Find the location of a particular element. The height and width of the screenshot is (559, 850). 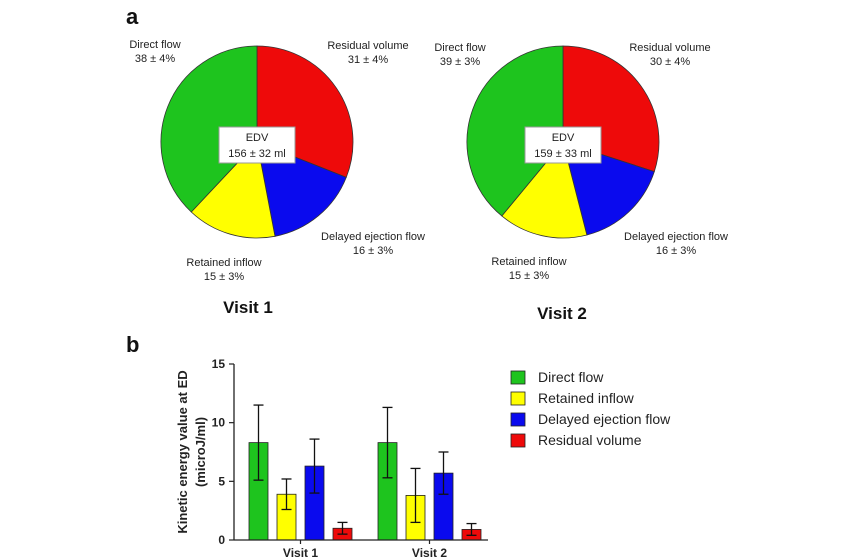

bar-chart-y-axis-label-line-1: Kinetic energy value at ED is located at coordinates (182, 451).